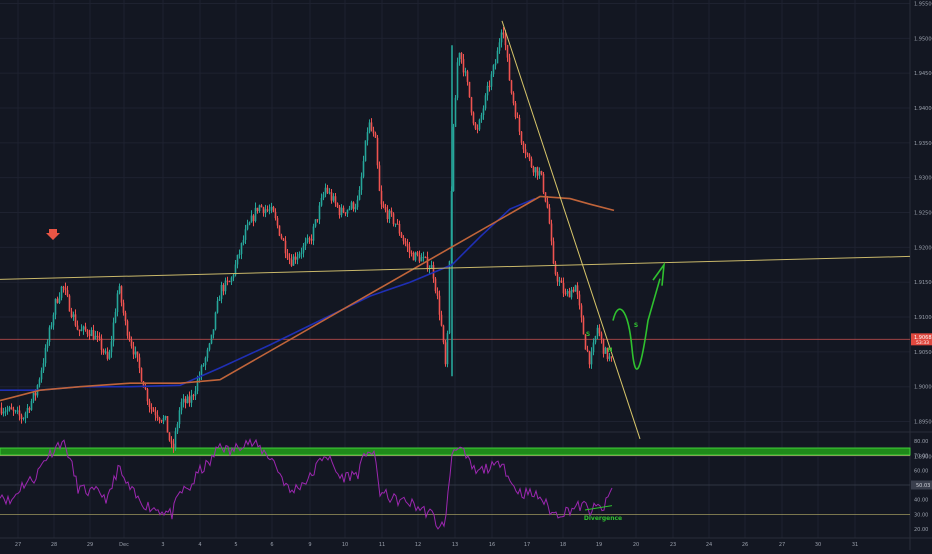  I want to click on time-tick-0: 27, so click(18, 545).